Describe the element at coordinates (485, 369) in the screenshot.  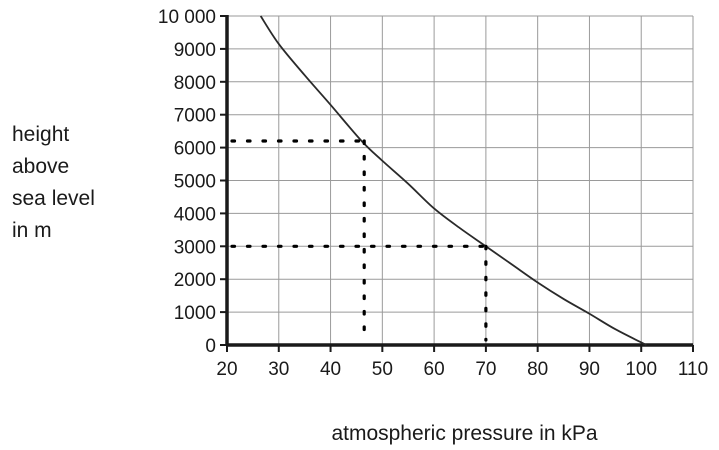
I see `x-tick-label-70: 70` at that location.